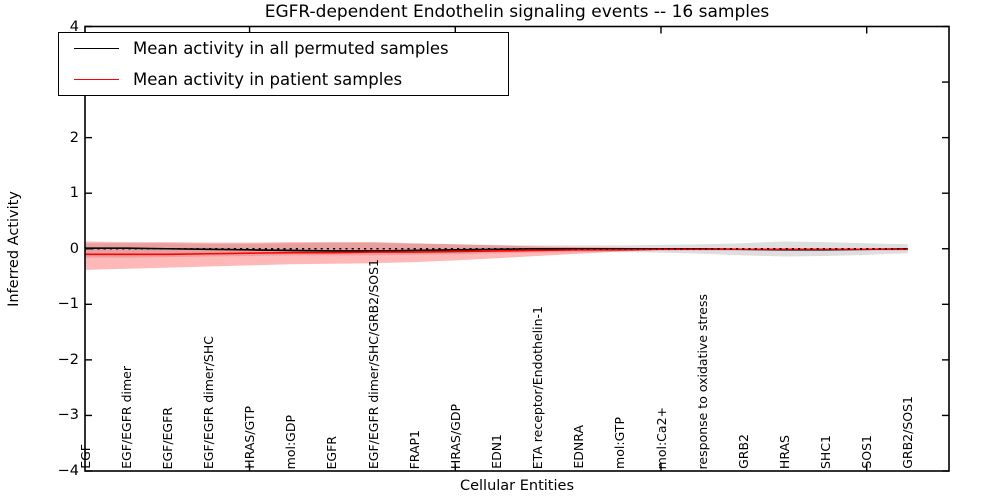 Image resolution: width=1000 pixels, height=500 pixels. Describe the element at coordinates (579, 447) in the screenshot. I see `x-tick-label: EDNRA` at that location.